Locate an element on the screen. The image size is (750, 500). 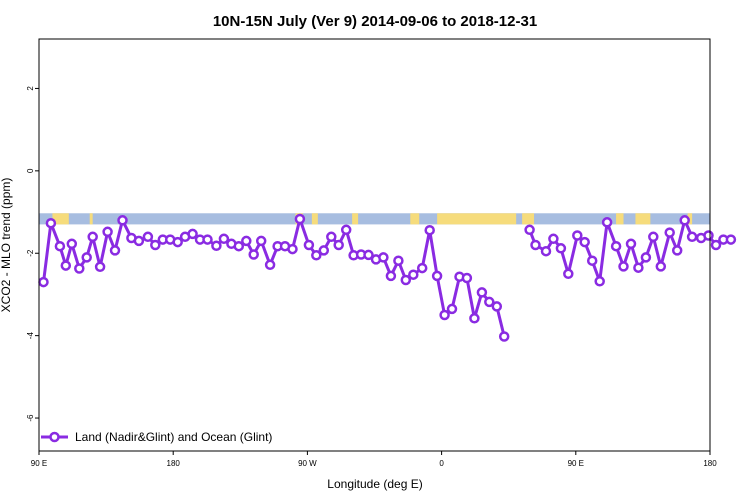
y-tick-label: -6 is located at coordinates (30, 418).